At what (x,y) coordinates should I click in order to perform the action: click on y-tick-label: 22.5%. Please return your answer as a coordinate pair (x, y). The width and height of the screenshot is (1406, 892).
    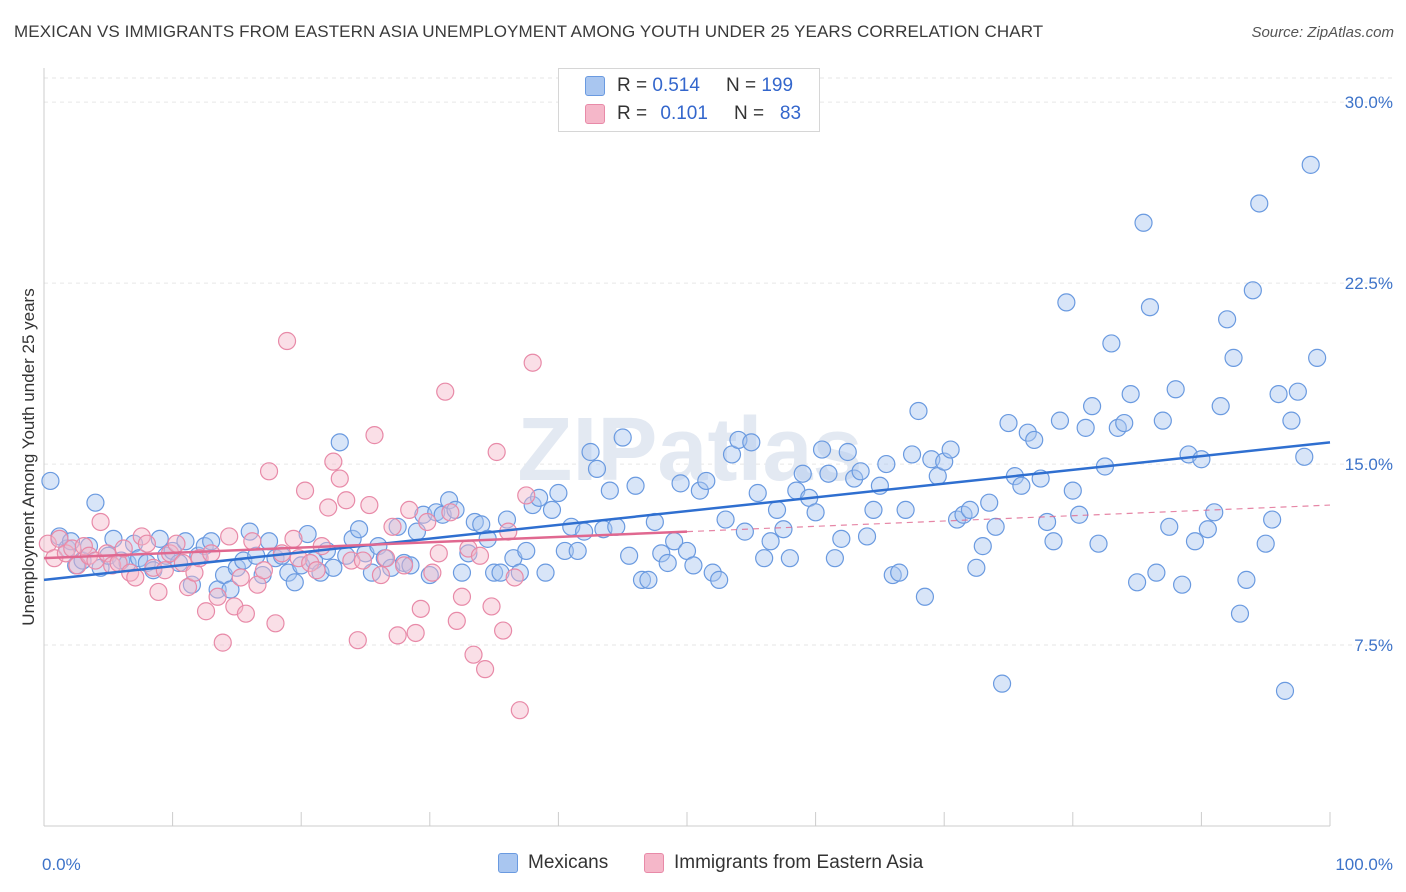
    Looking at the image, I should click on (1369, 283).